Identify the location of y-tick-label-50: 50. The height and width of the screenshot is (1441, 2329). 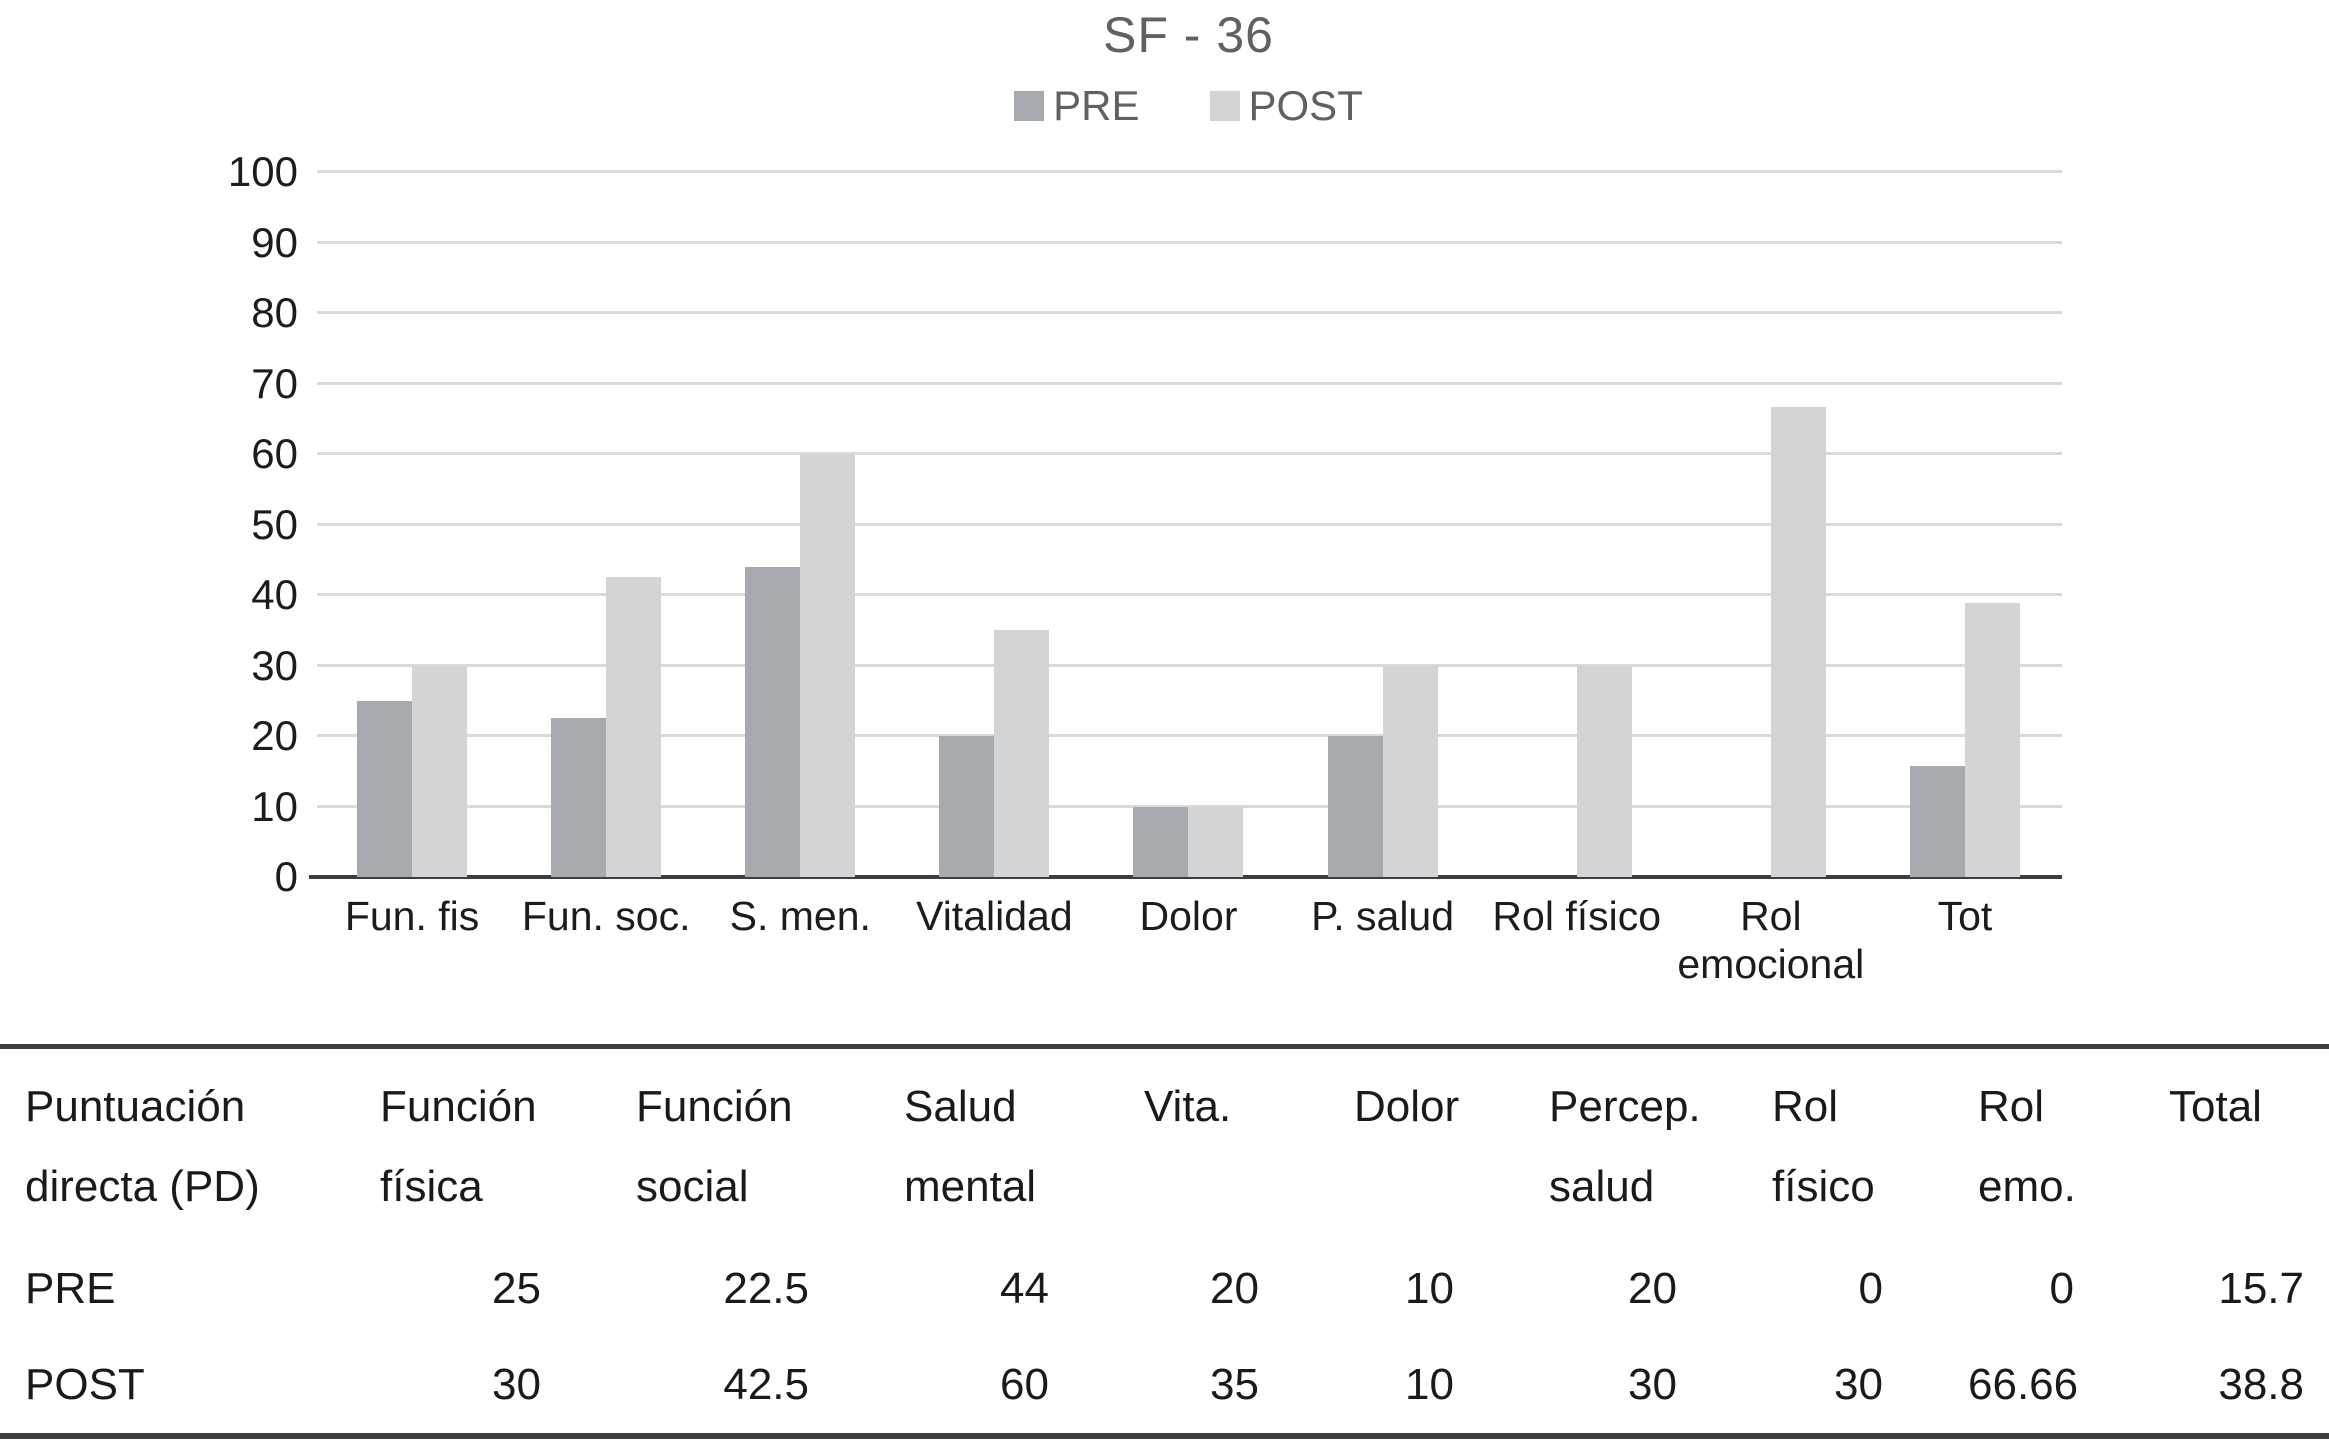
(274, 524).